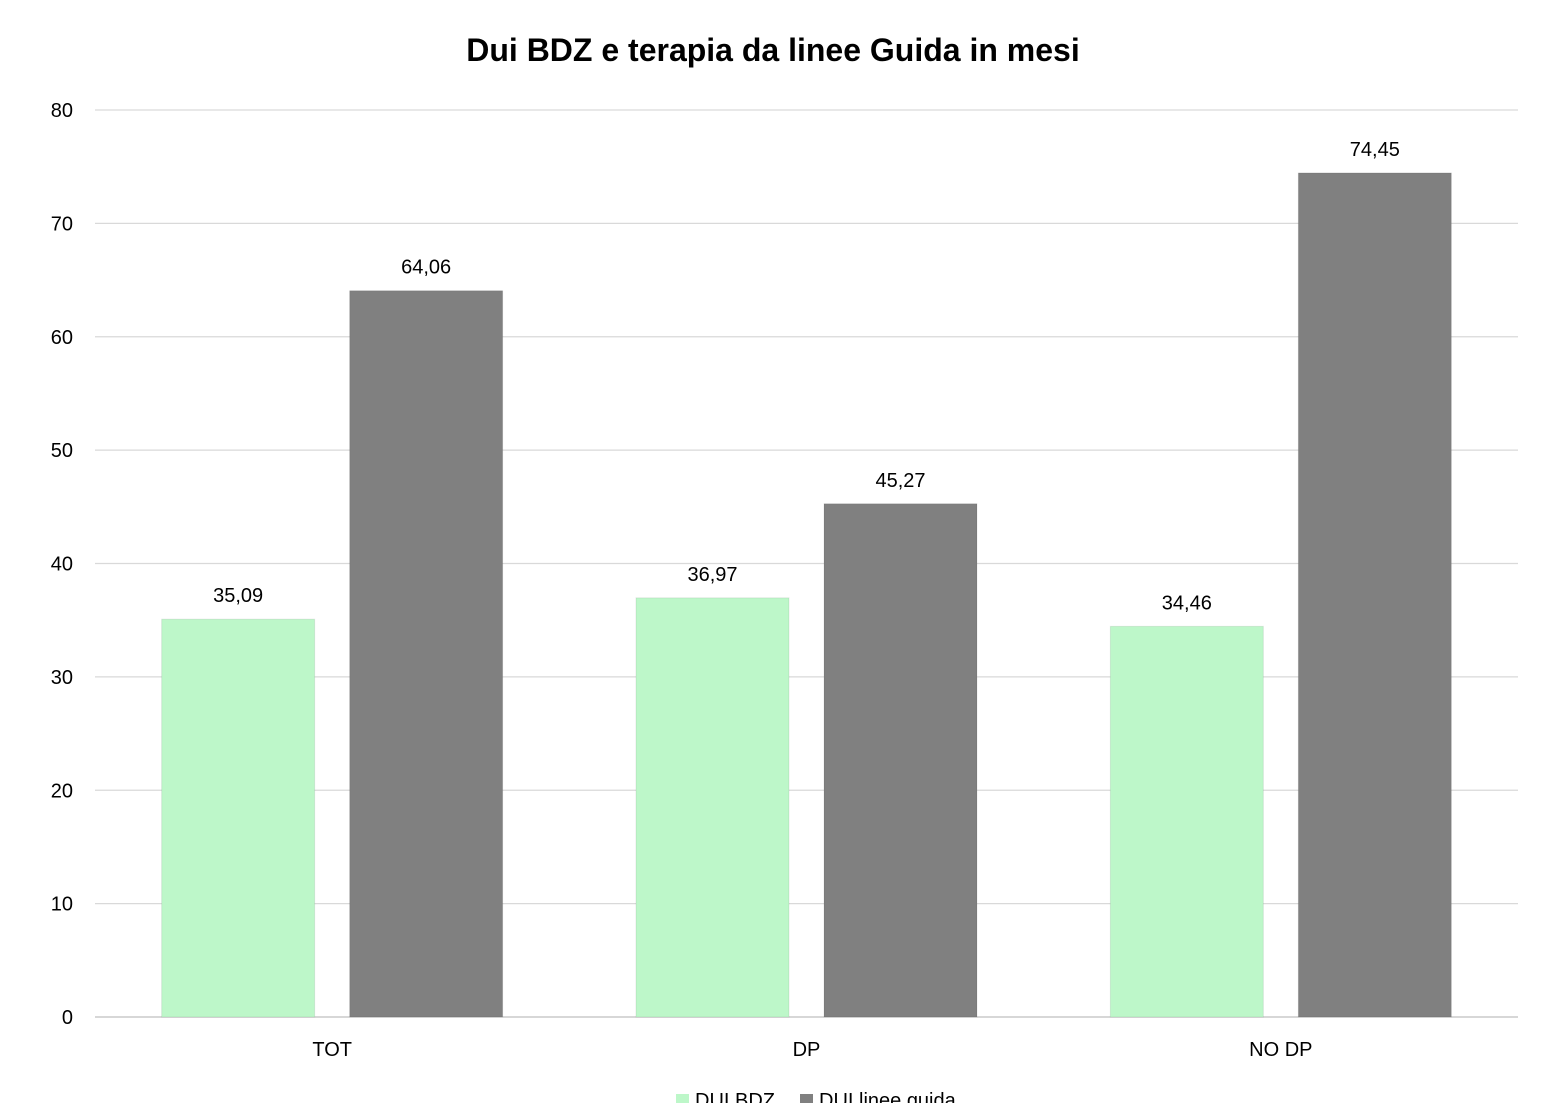 Image resolution: width=1546 pixels, height=1103 pixels. Describe the element at coordinates (900, 481) in the screenshot. I see `data-label: 45,27` at that location.